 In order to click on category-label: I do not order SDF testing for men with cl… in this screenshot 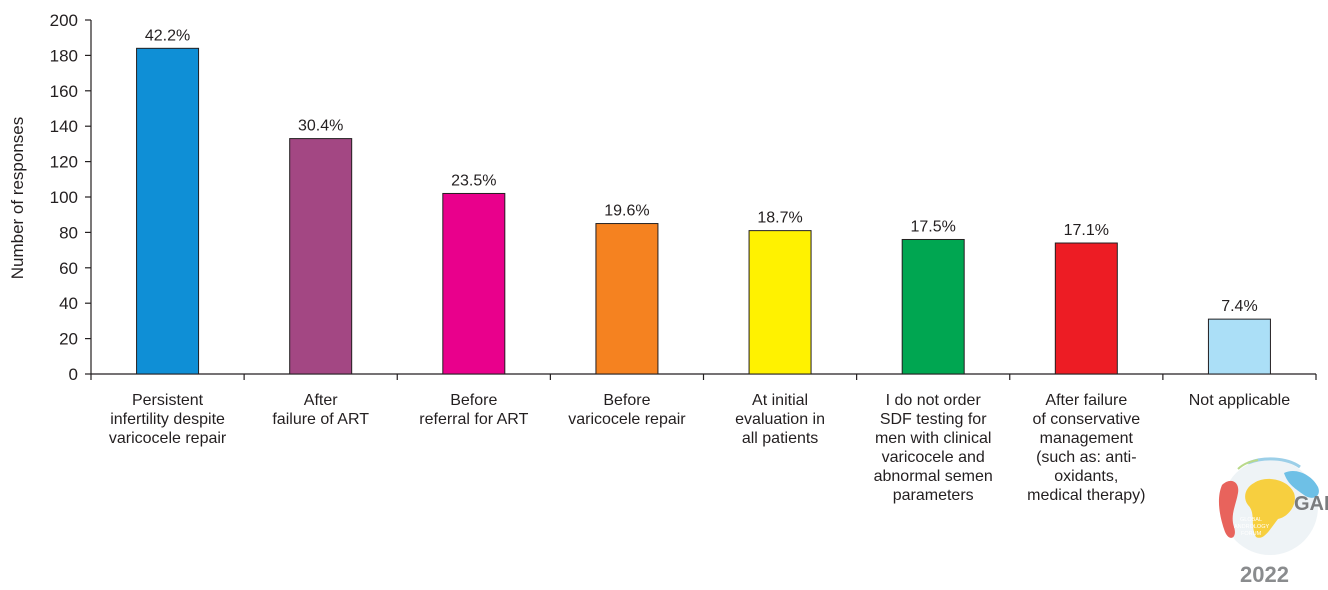, I will do `click(933, 448)`.